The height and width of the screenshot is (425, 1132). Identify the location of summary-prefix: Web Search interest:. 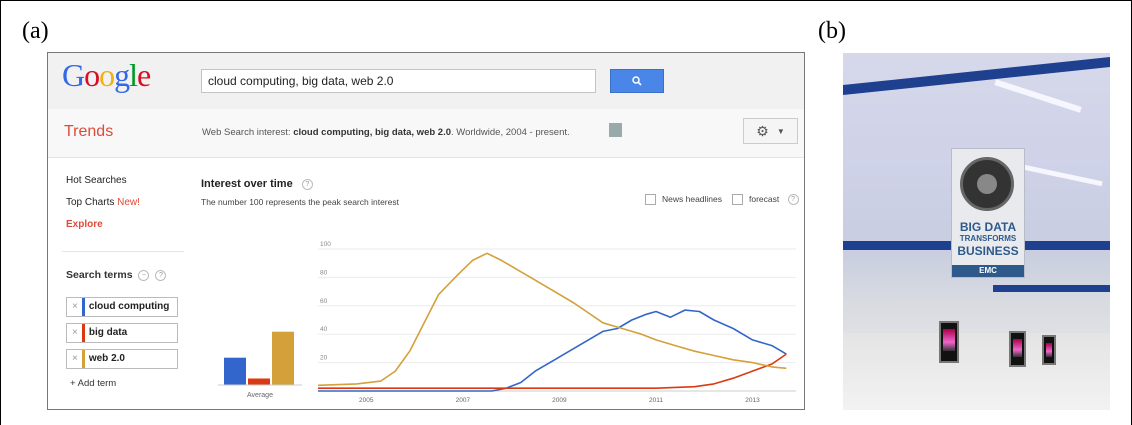
(246, 132).